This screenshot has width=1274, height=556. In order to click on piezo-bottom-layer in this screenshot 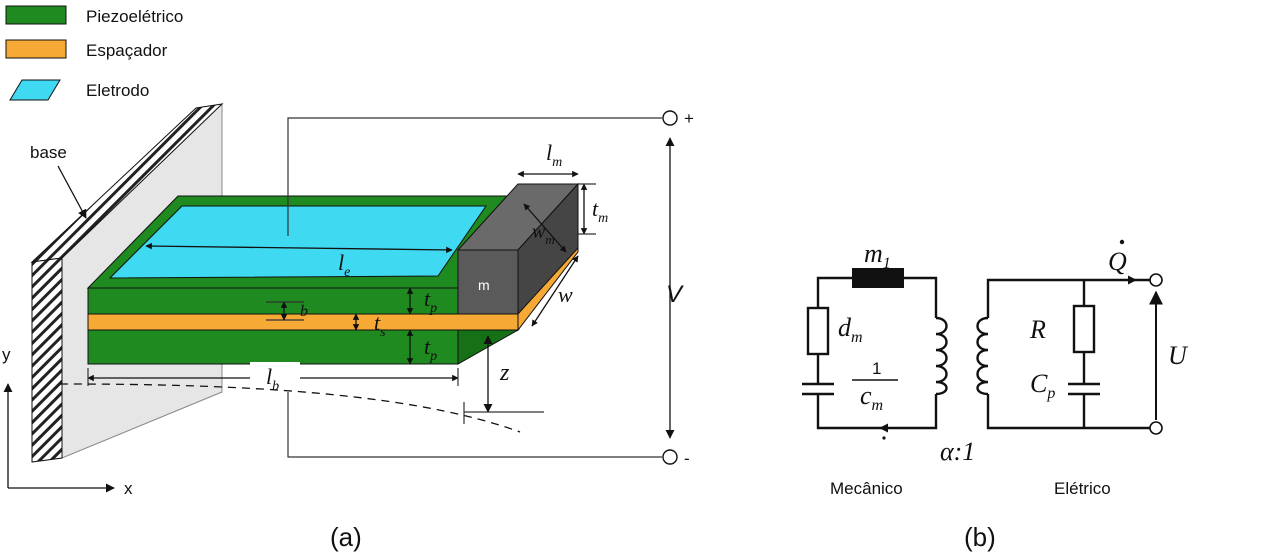, I will do `click(273, 347)`.